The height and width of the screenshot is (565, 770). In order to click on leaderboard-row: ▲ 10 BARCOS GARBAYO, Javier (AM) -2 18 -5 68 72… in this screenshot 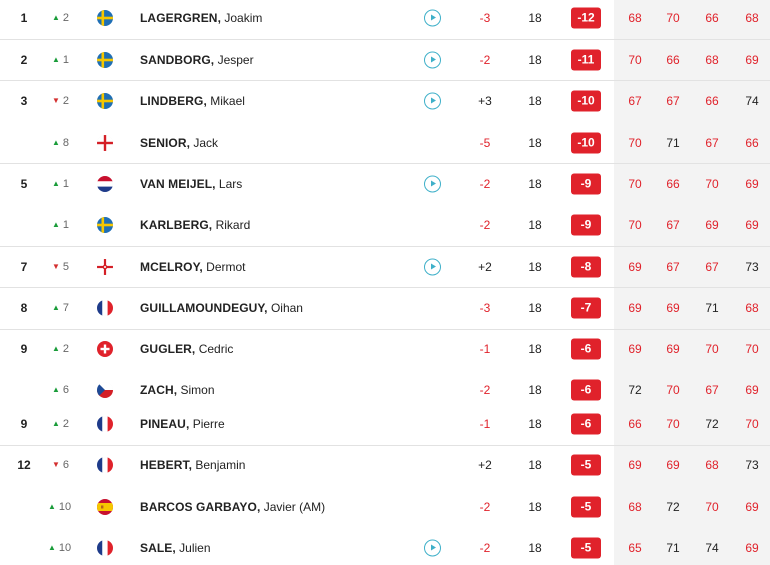, I will do `click(385, 507)`.